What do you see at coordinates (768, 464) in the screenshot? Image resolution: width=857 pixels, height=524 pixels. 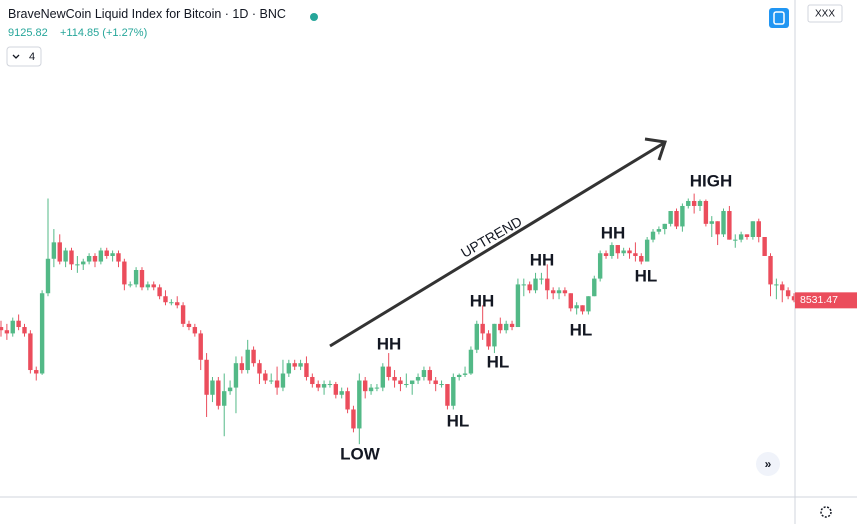 I see `scroll-button` at bounding box center [768, 464].